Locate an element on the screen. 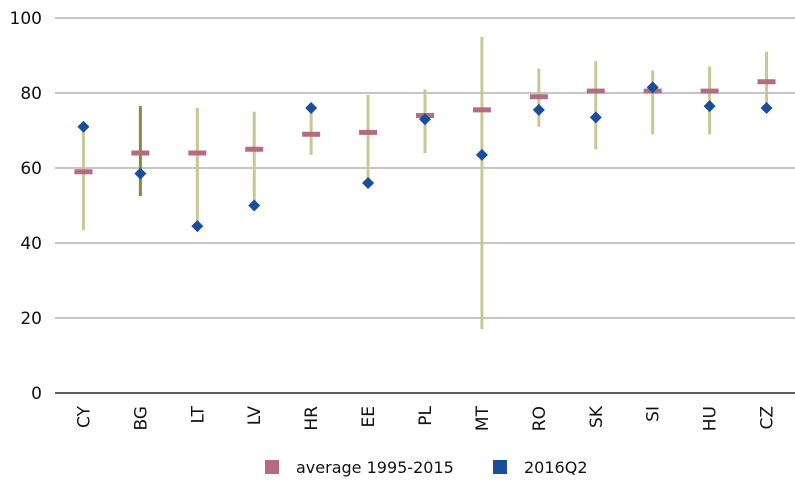  current-marker-lt is located at coordinates (197, 226).